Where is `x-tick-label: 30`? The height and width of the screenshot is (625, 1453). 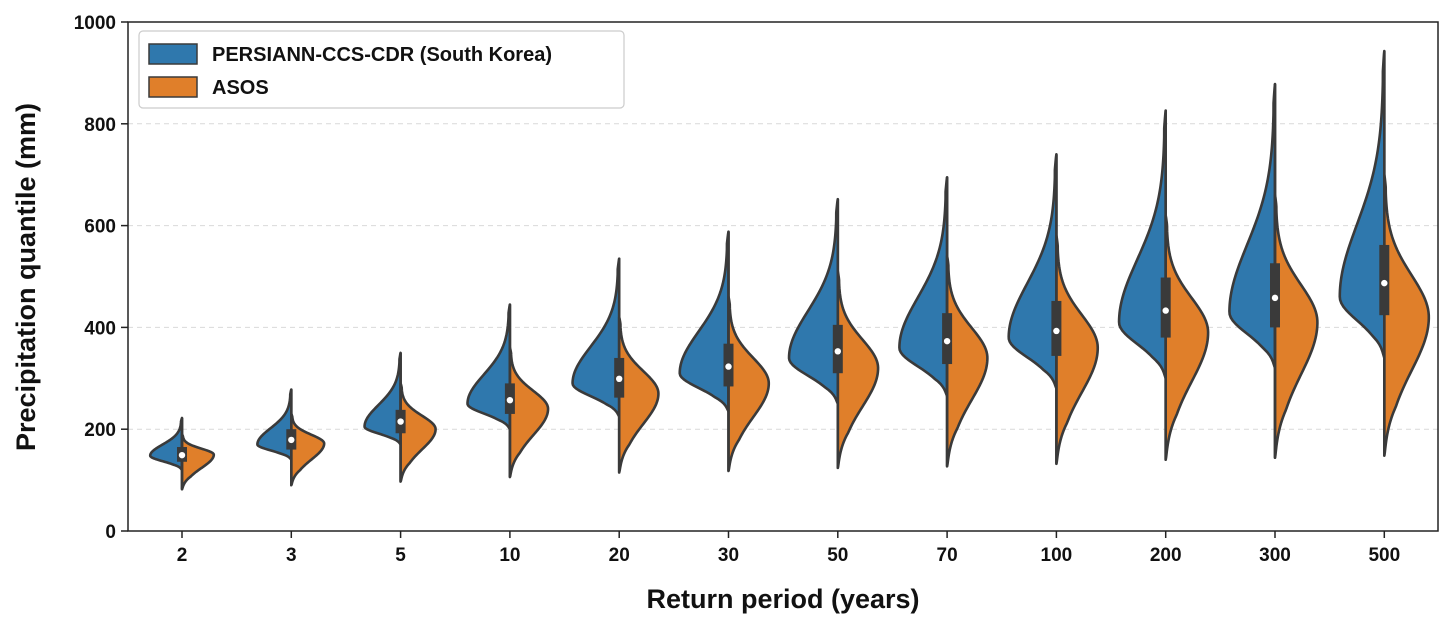 x-tick-label: 30 is located at coordinates (728, 555).